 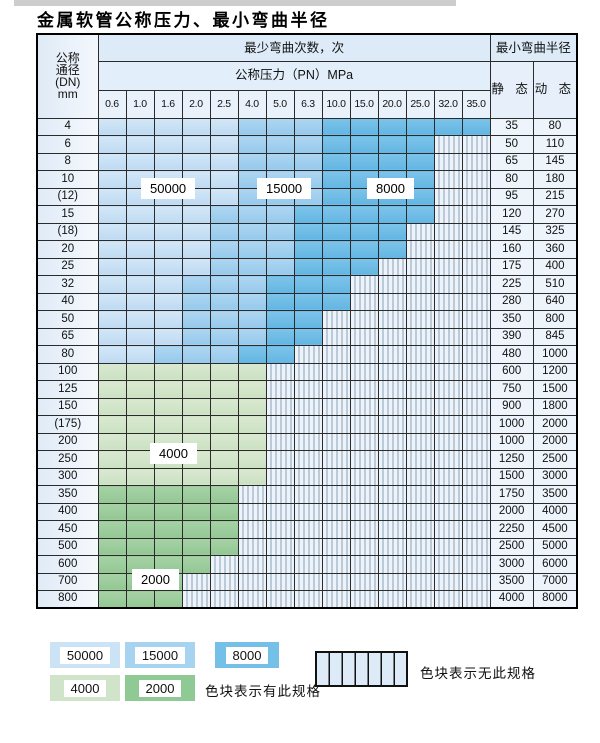 What do you see at coordinates (67, 126) in the screenshot?
I see `dn-cell: 4` at bounding box center [67, 126].